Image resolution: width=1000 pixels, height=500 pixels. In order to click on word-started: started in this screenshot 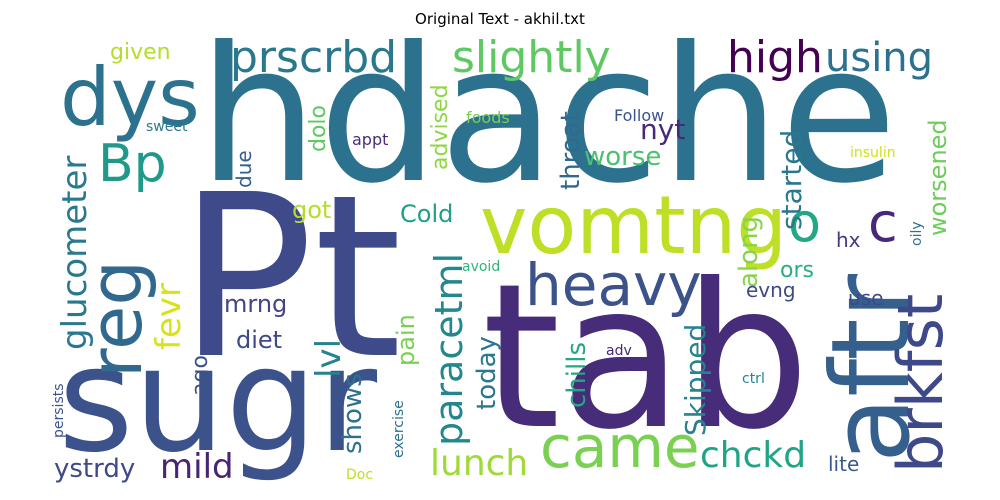, I will do `click(791, 179)`.